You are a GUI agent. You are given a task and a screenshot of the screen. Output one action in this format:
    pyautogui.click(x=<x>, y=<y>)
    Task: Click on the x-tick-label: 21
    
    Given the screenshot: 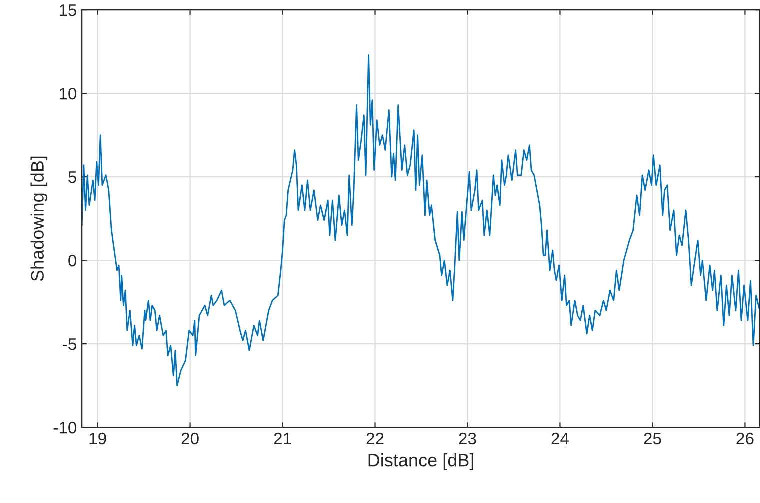 What is the action you would take?
    pyautogui.click(x=283, y=438)
    